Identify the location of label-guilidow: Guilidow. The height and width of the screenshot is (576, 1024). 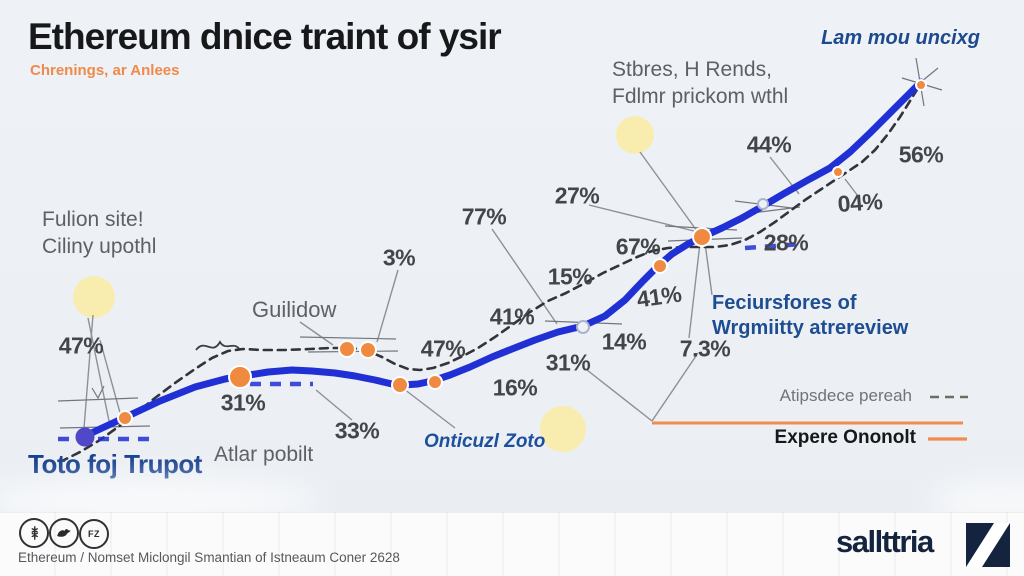
(294, 309).